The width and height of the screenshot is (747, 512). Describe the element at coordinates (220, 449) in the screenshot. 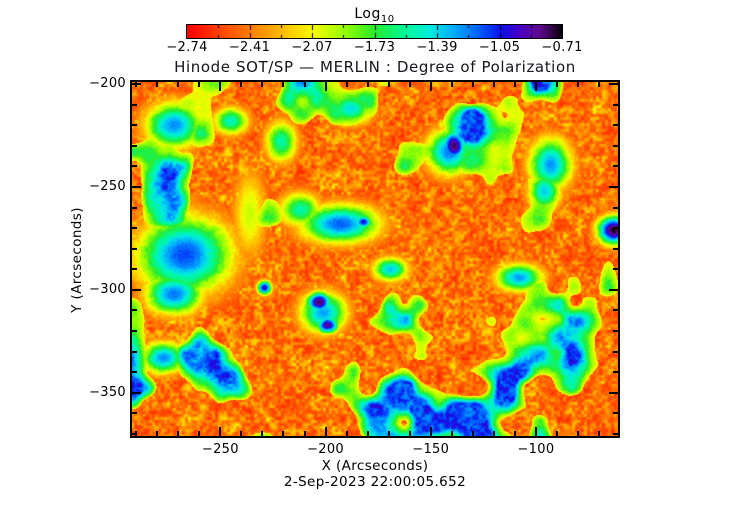

I see `x-axis-tick-label: −250` at that location.